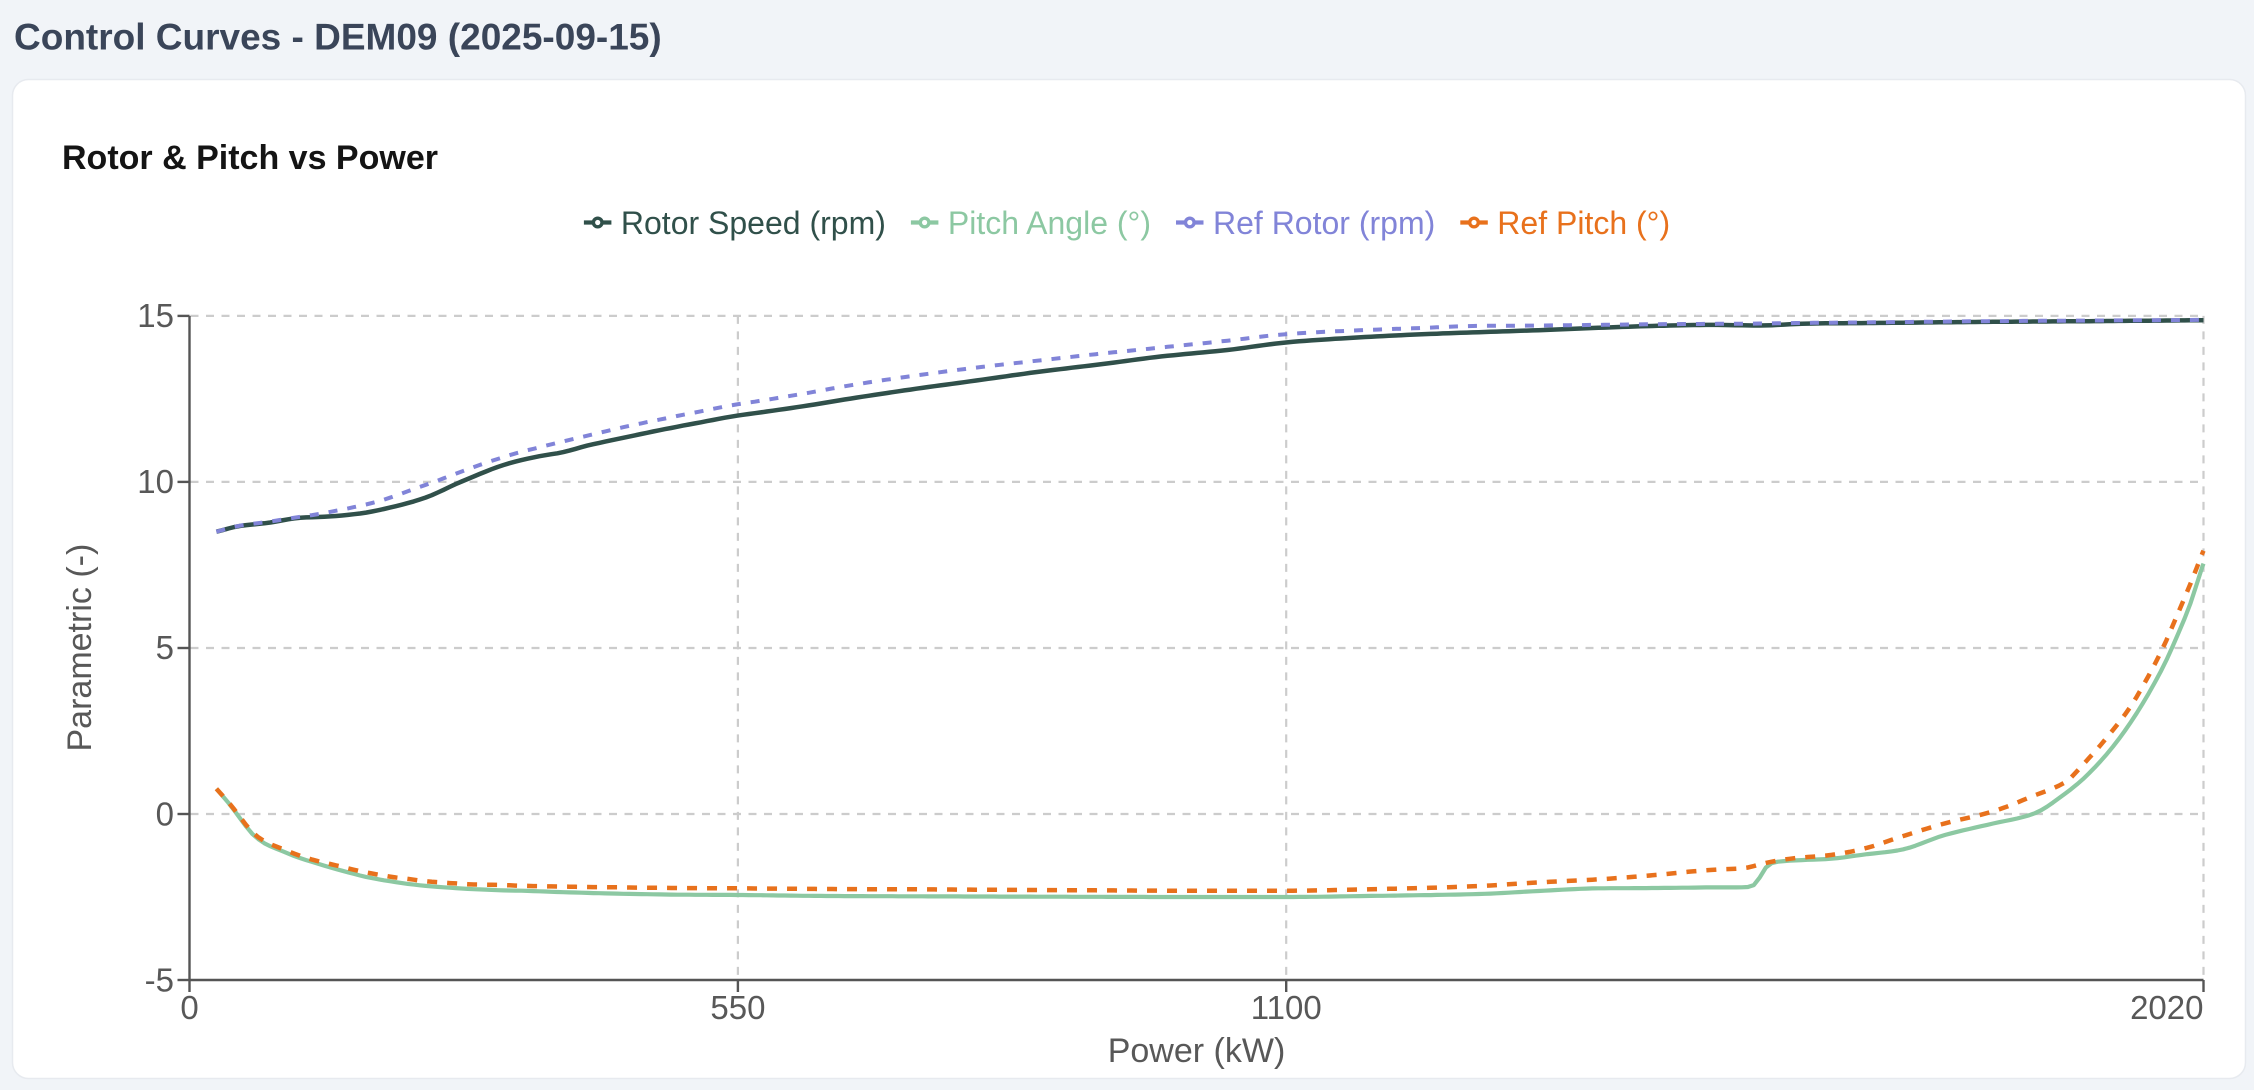  What do you see at coordinates (737, 1007) in the screenshot?
I see `svg-text: 550` at bounding box center [737, 1007].